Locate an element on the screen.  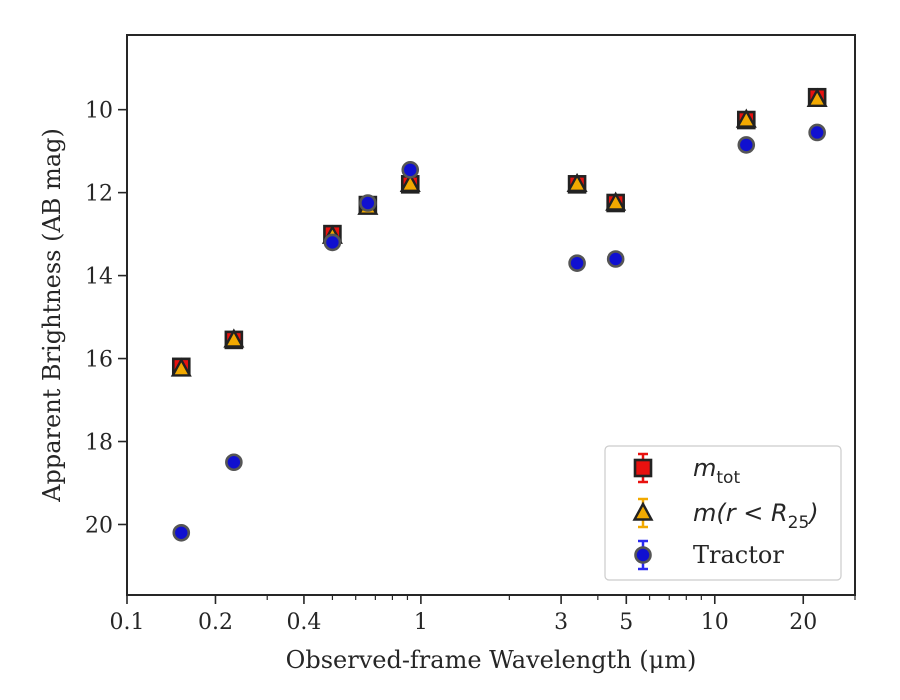
legend-label-main: Tractor is located at coordinates (738, 555).